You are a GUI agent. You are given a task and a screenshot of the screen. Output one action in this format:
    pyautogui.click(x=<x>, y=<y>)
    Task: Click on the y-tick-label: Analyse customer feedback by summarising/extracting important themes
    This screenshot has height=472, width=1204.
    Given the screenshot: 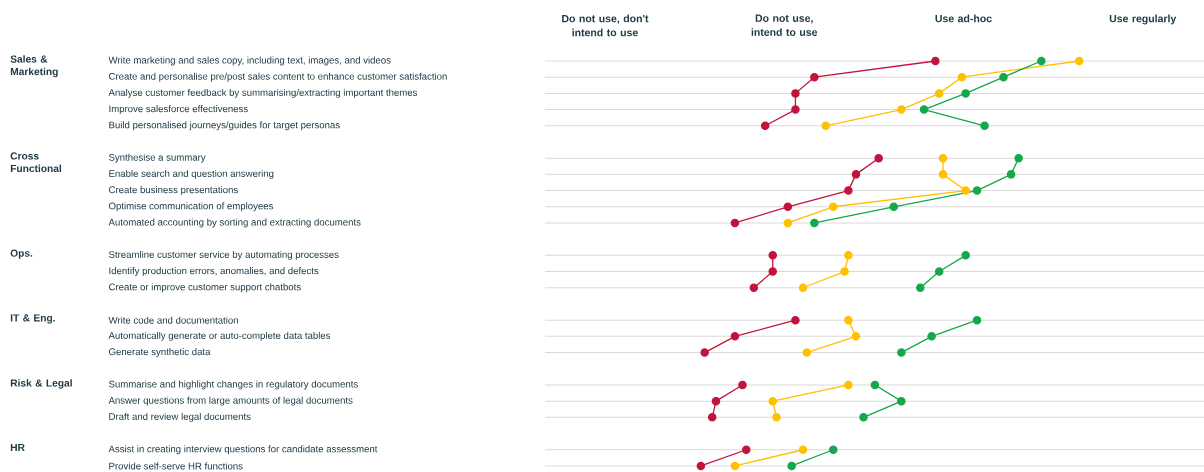 What is the action you would take?
    pyautogui.click(x=263, y=93)
    